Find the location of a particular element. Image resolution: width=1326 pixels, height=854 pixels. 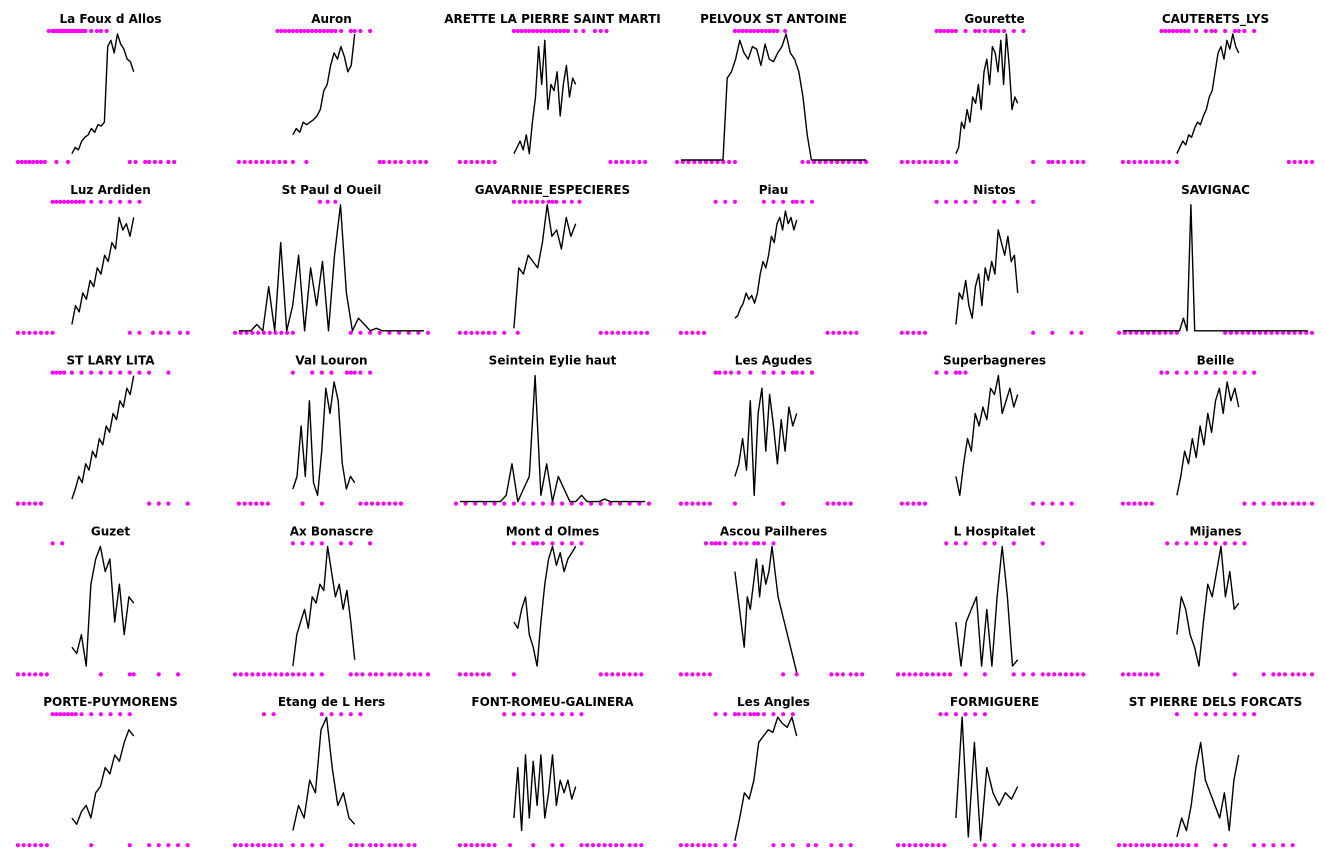

panel-title: Piau is located at coordinates (774, 190).